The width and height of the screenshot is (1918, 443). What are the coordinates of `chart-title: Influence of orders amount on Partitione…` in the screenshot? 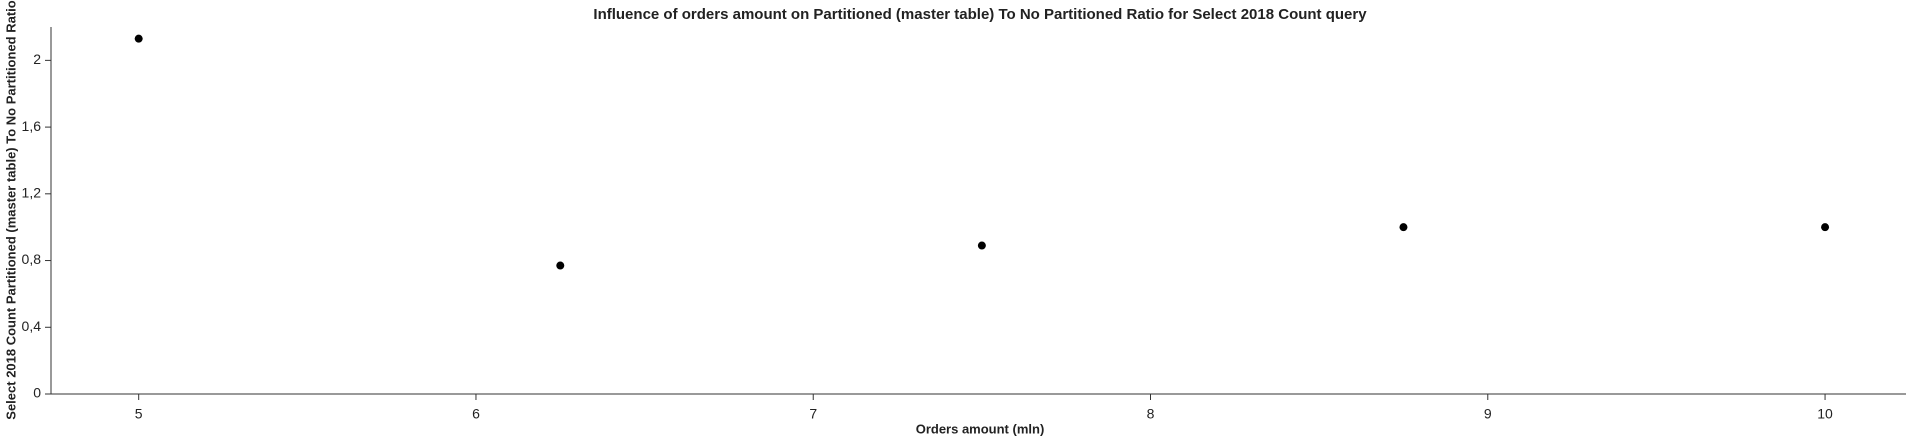 It's located at (980, 14).